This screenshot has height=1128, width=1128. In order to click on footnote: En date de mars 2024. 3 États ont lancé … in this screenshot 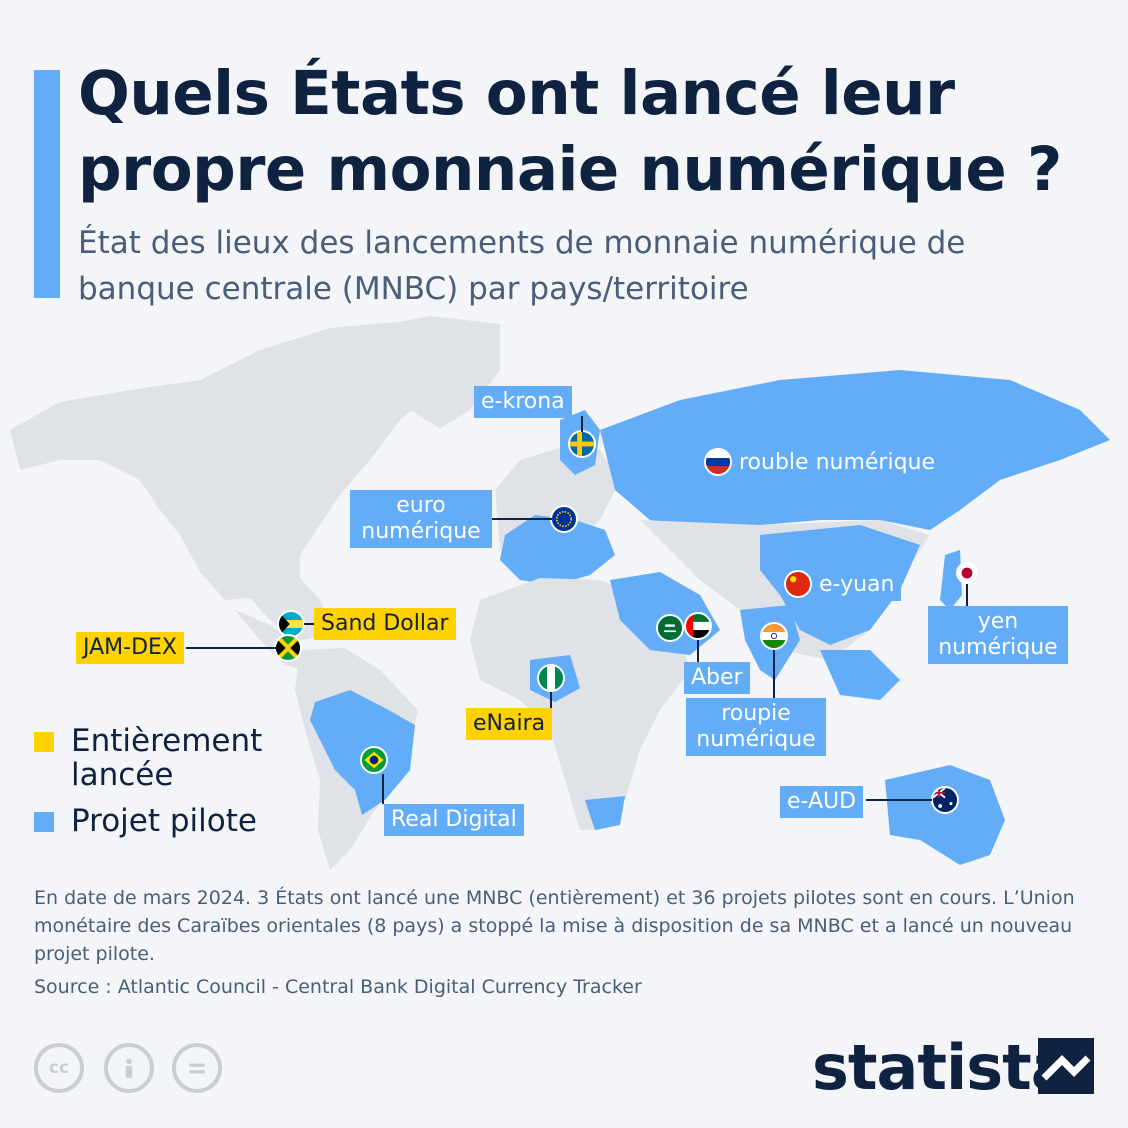, I will do `click(554, 926)`.